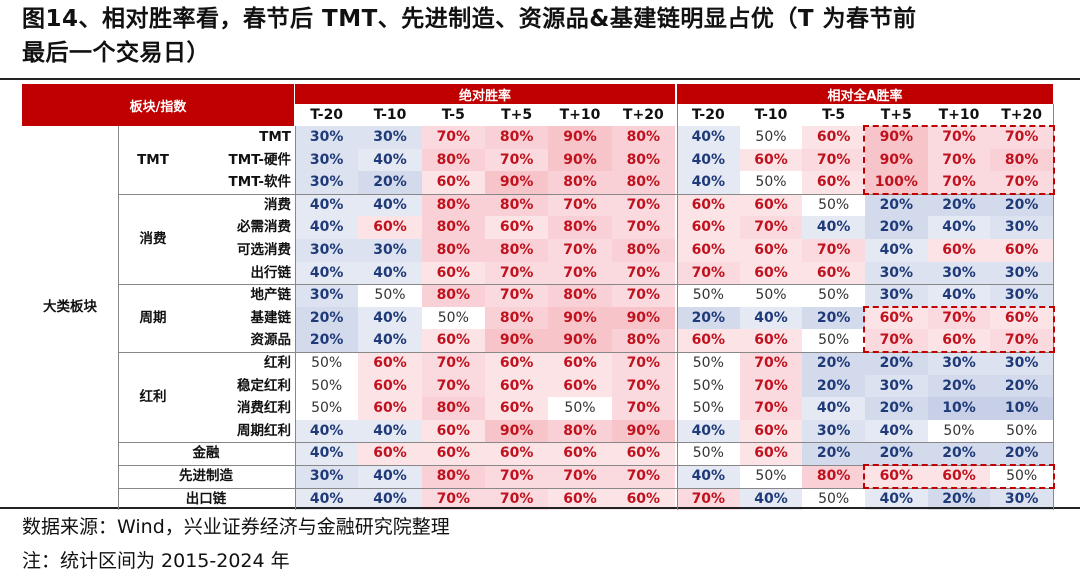  I want to click on row-label: 消费, so click(277, 204).